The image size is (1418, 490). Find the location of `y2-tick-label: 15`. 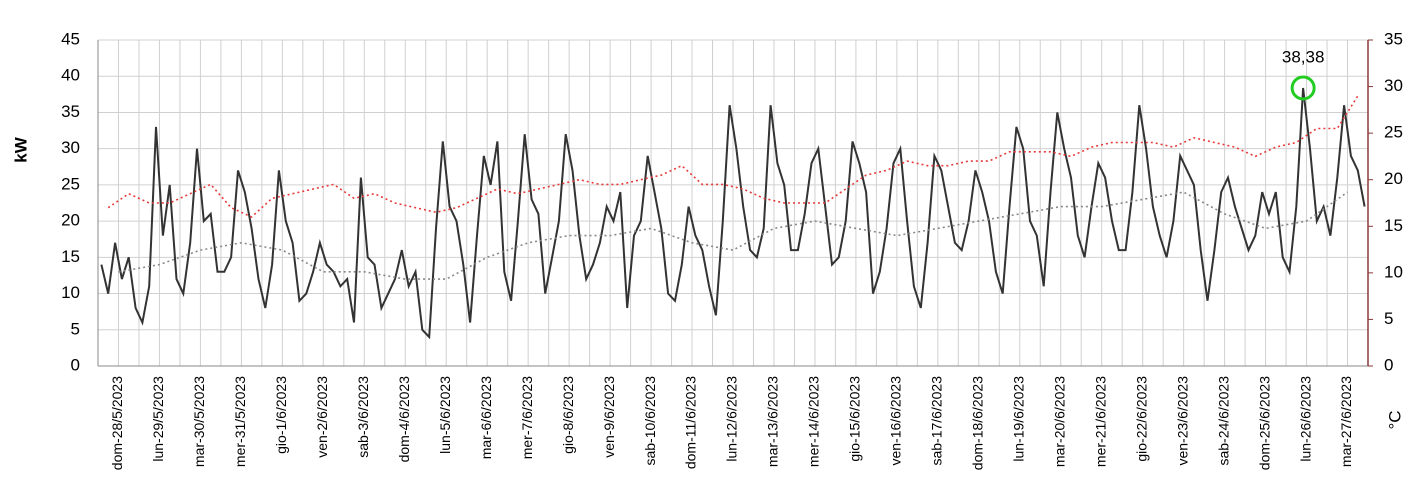

y2-tick-label: 15 is located at coordinates (1393, 225).